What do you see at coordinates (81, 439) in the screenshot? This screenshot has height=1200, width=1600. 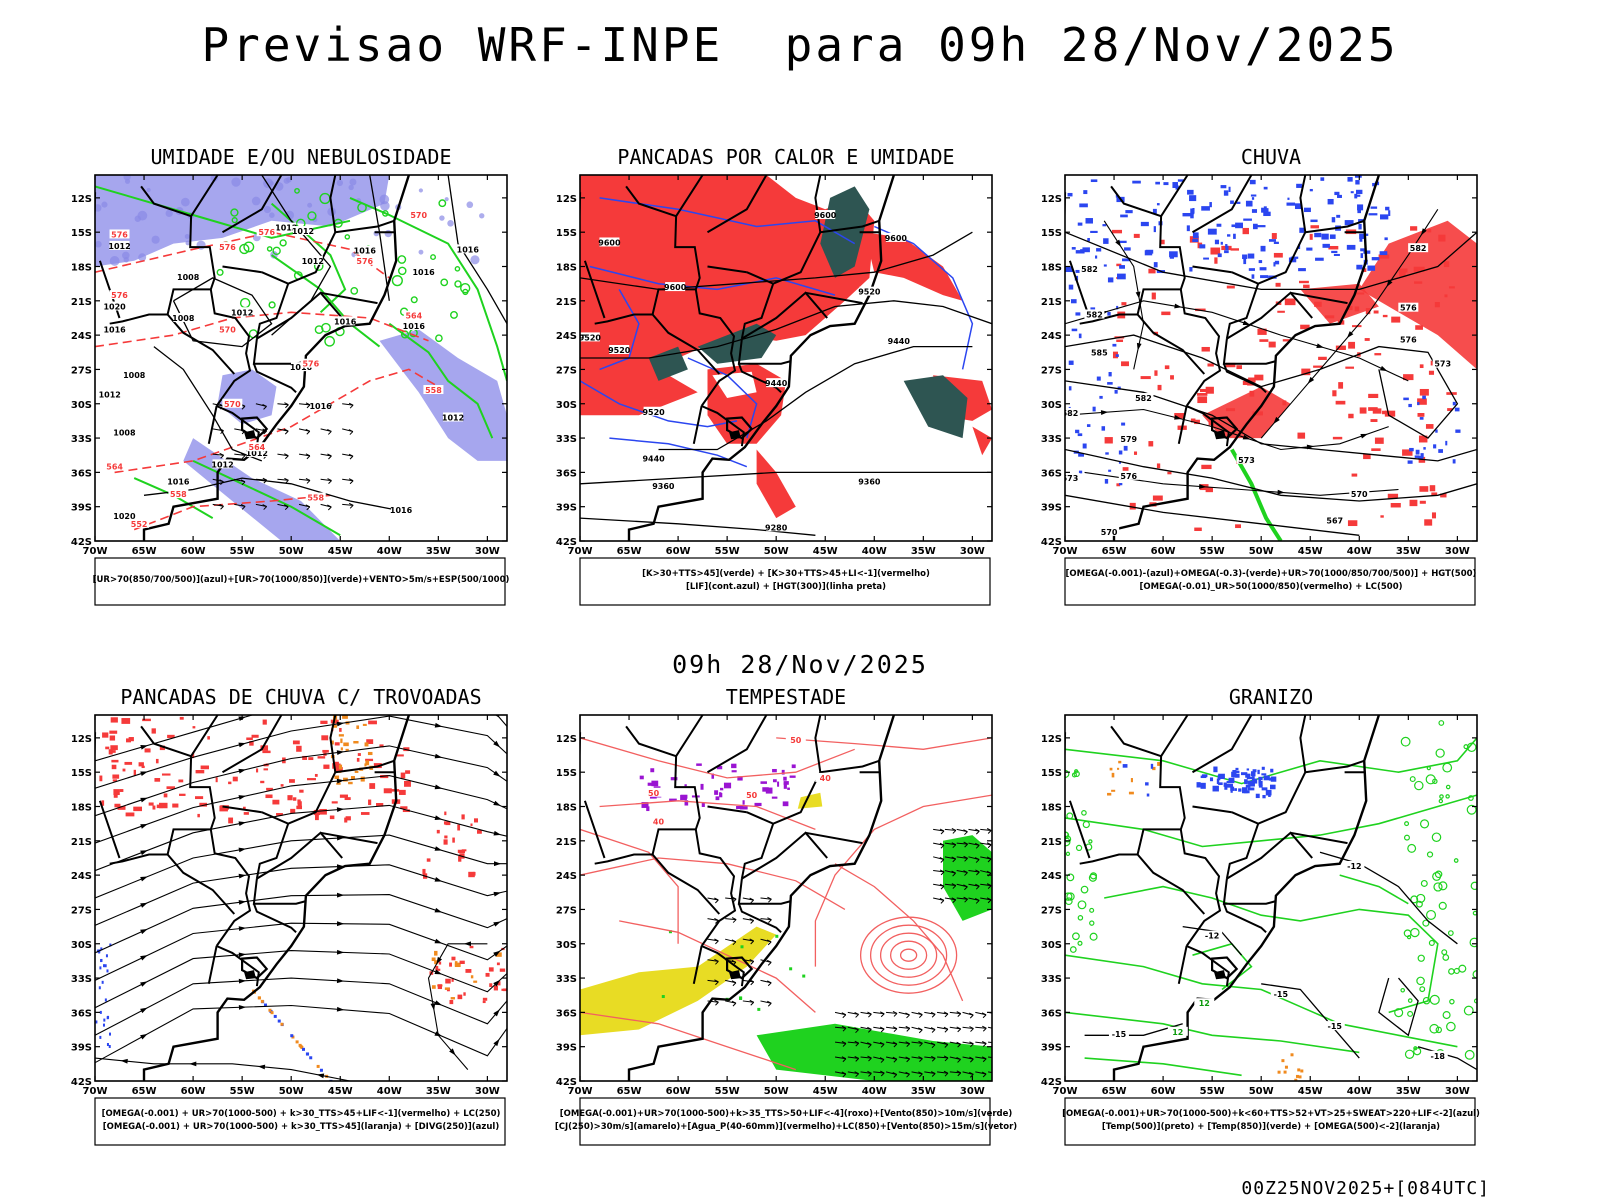 I see `y-tick-label: 33S` at bounding box center [81, 439].